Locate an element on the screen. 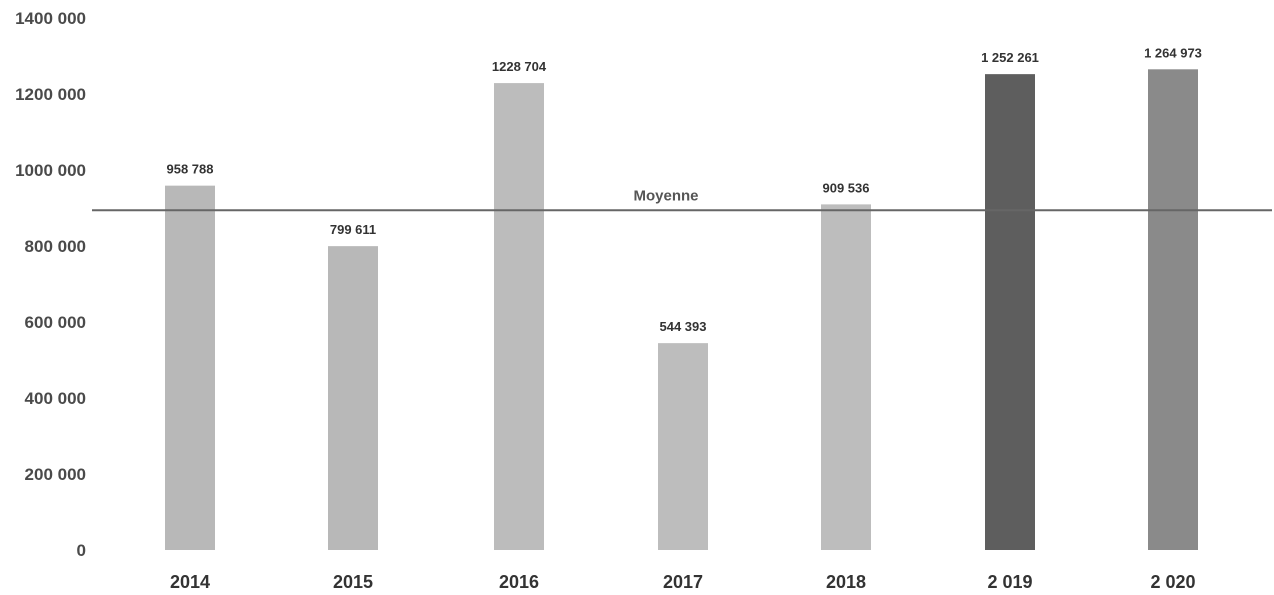  y-tick-label: 200 000 is located at coordinates (55, 474).